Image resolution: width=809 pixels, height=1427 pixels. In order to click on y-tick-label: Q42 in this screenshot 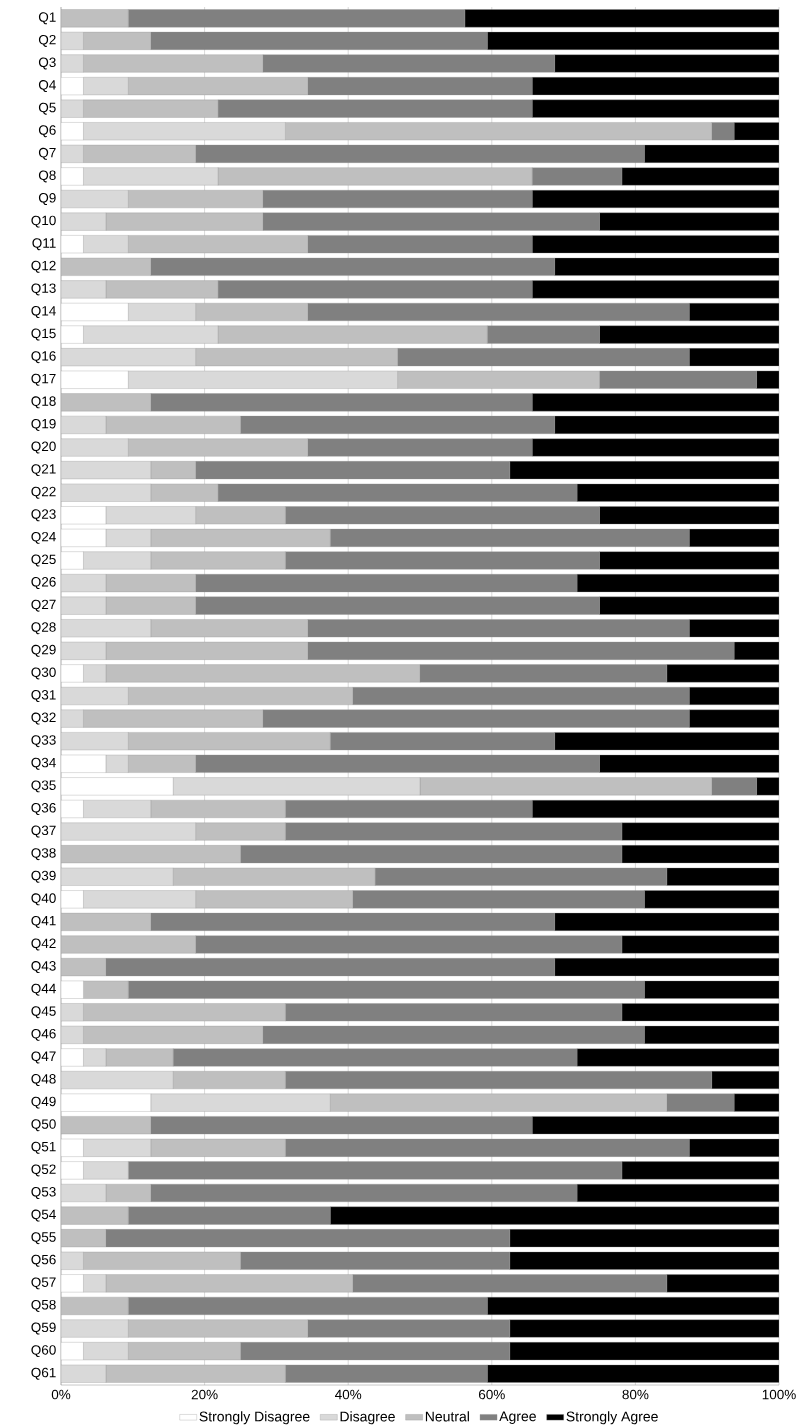, I will do `click(43, 944)`.